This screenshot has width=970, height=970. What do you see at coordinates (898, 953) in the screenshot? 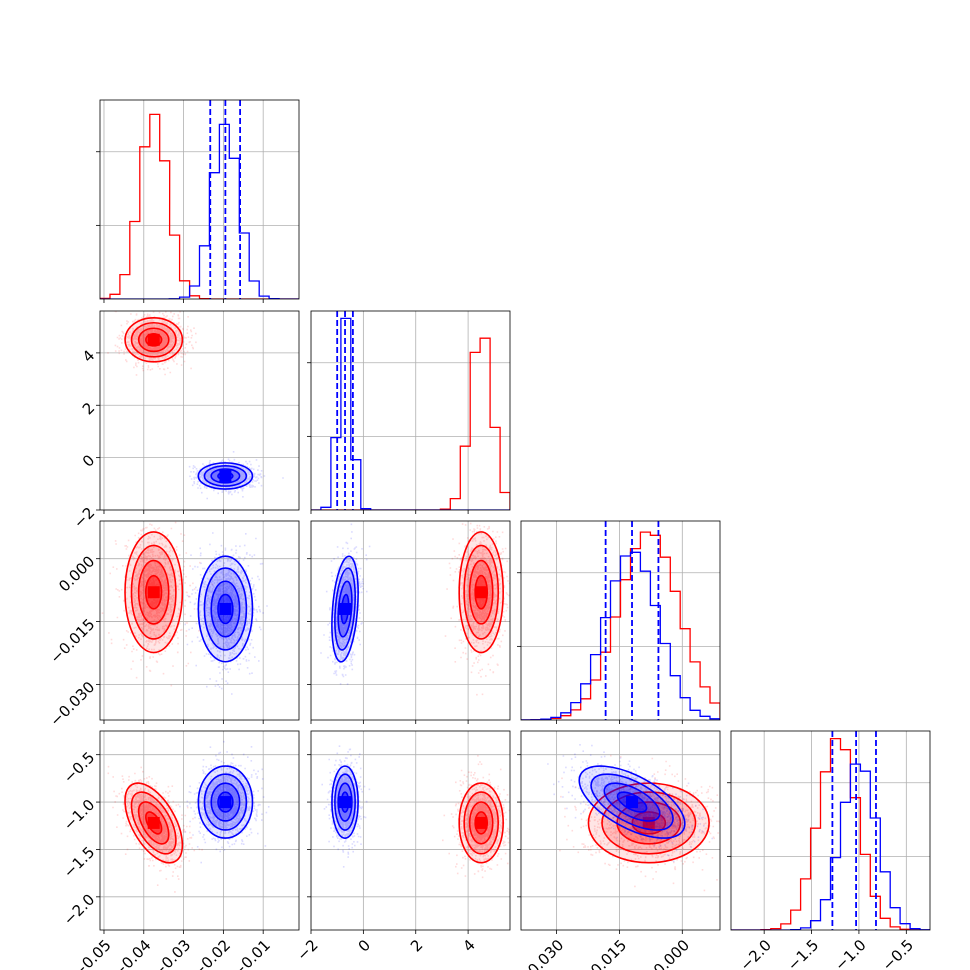
I see `x-tick-label: −0.5` at bounding box center [898, 953].